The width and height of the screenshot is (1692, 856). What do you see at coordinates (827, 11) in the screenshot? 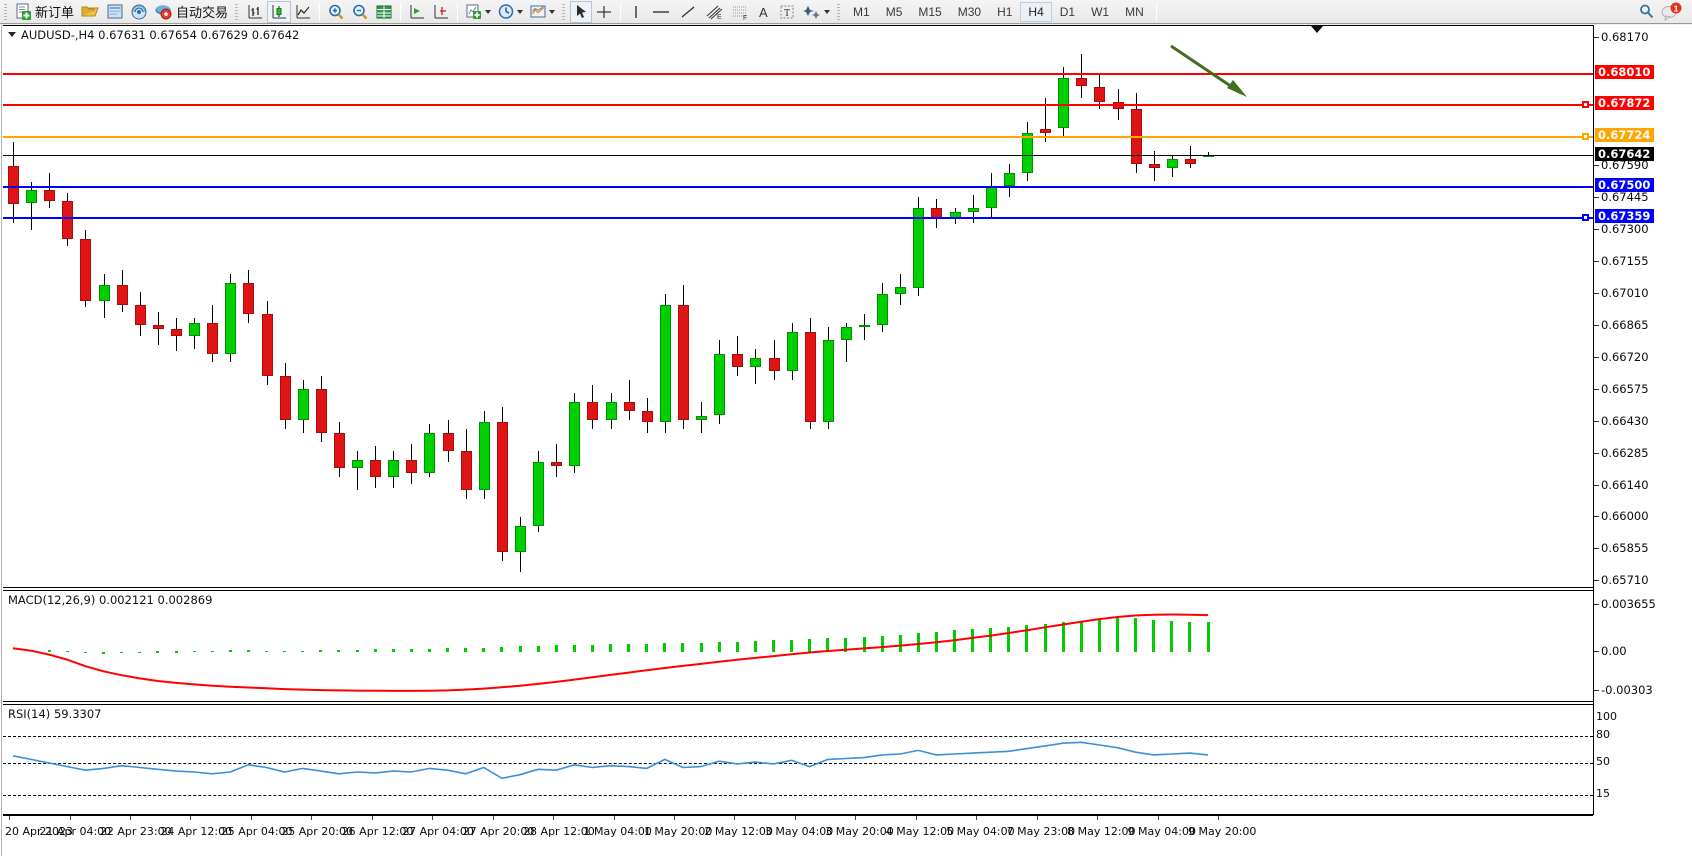
I see `shapes-caret-icon` at bounding box center [827, 11].